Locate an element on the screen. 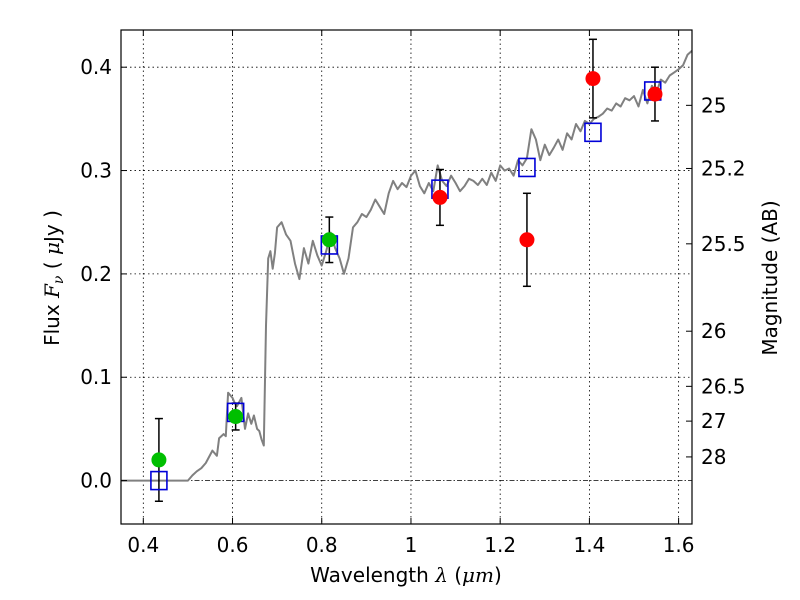 The image size is (800, 600). y-tick-label: 0.1 is located at coordinates (96, 377).